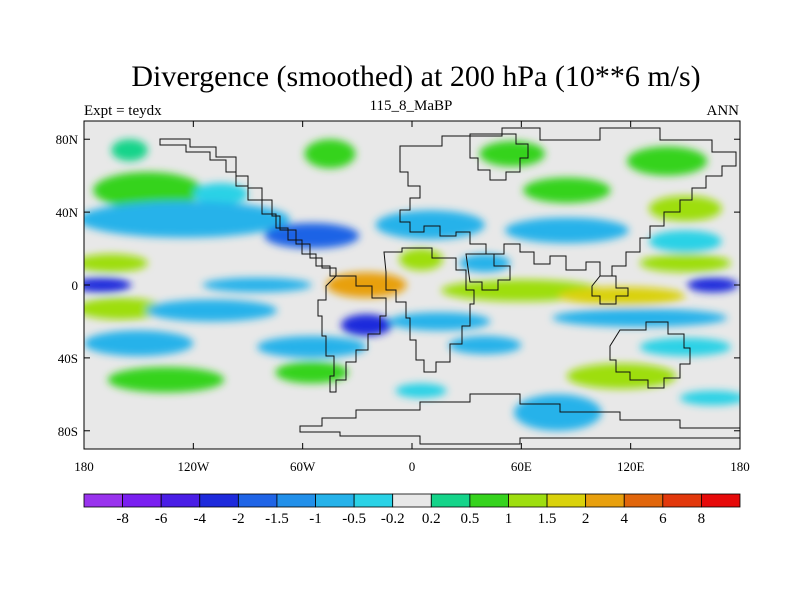 The width and height of the screenshot is (800, 600). What do you see at coordinates (393, 519) in the screenshot?
I see `colorbar-label-7: -0.2` at bounding box center [393, 519].